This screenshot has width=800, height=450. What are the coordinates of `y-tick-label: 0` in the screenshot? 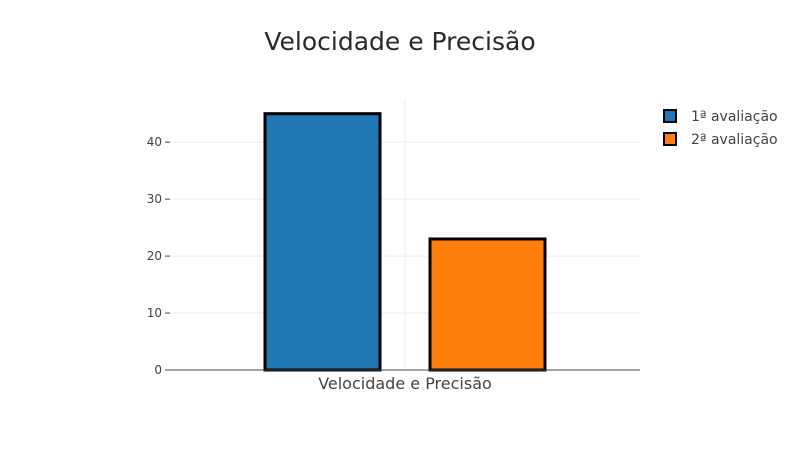 It's located at (158, 370).